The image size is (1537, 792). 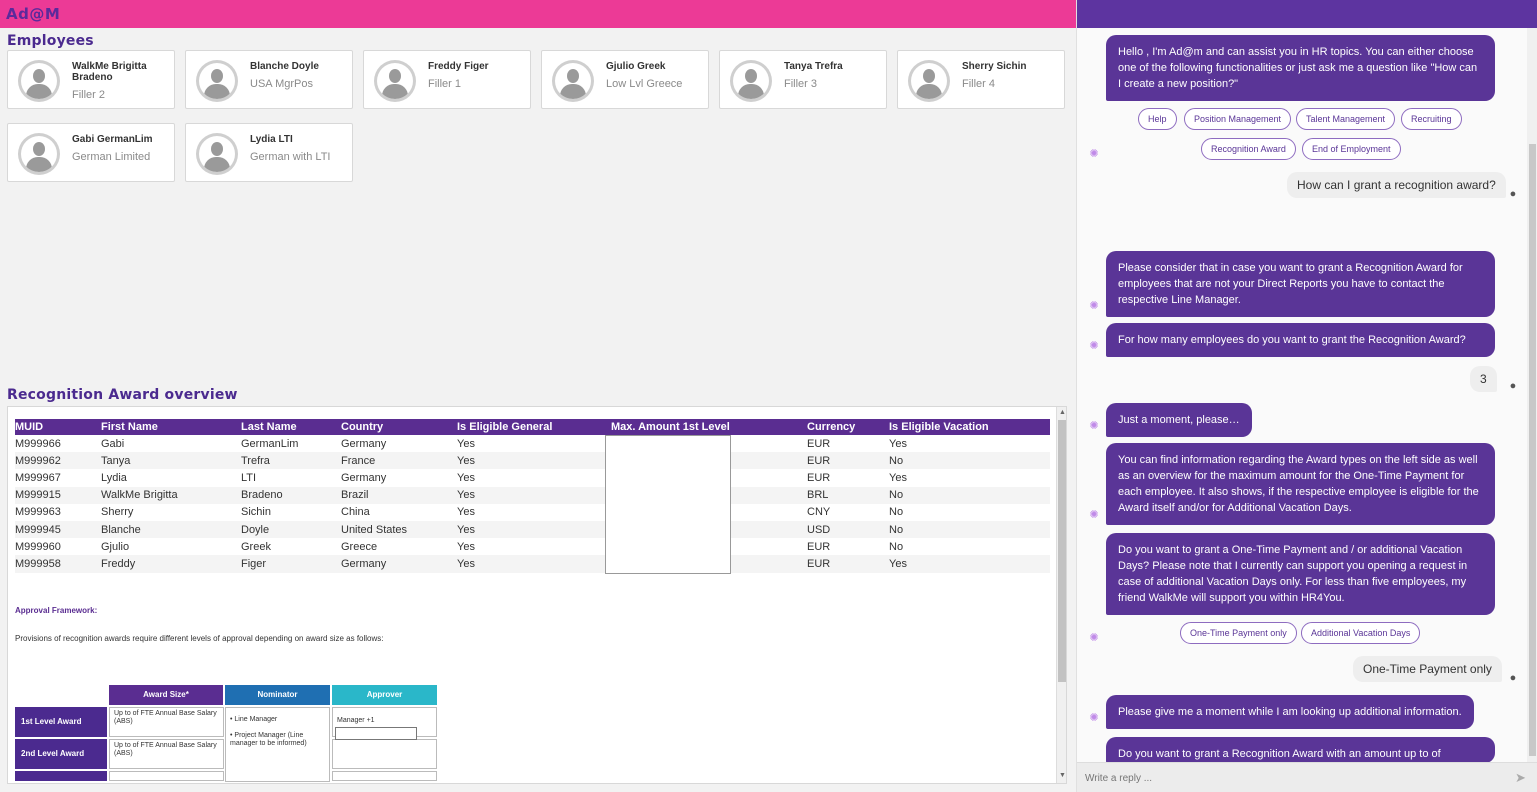 What do you see at coordinates (1238, 633) in the screenshot?
I see `chip-one-time-payment: One-Time Payment only` at bounding box center [1238, 633].